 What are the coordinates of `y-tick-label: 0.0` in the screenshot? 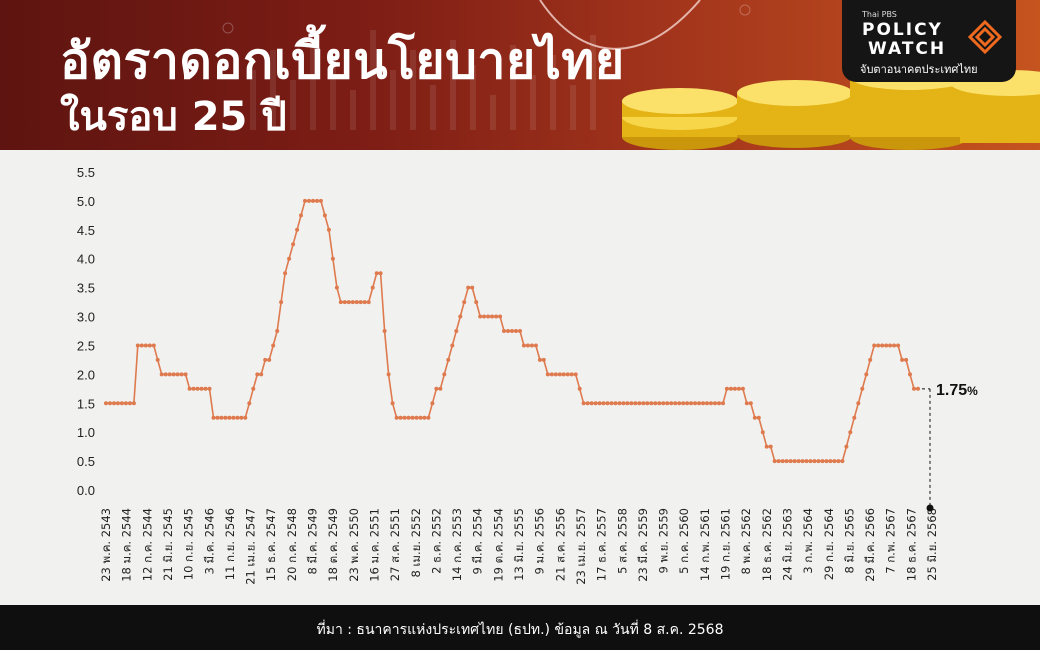 It's located at (86, 490).